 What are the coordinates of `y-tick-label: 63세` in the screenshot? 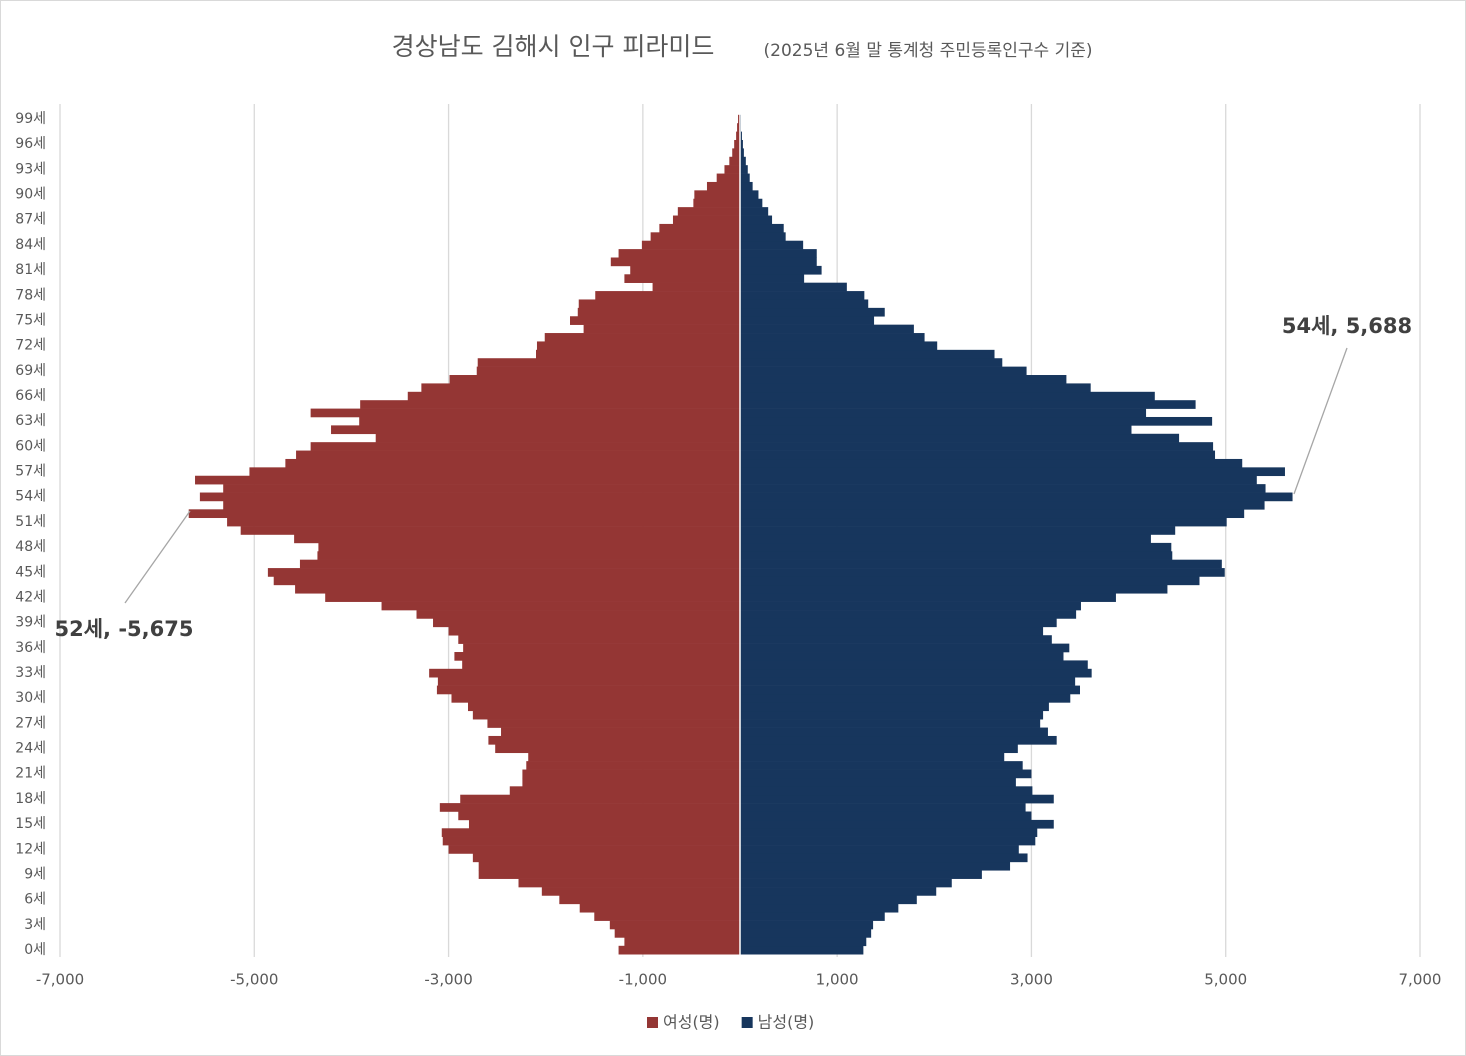 It's located at (30, 421).